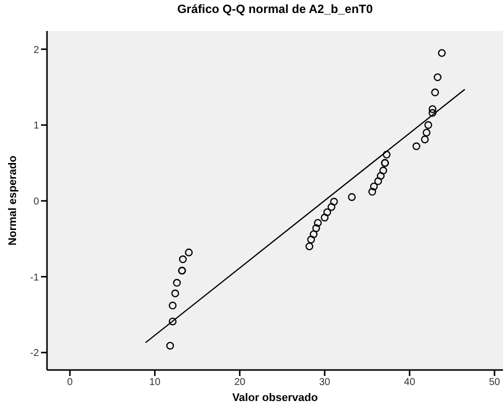  Describe the element at coordinates (35, 354) in the screenshot. I see `y-tick-label: -2` at that location.